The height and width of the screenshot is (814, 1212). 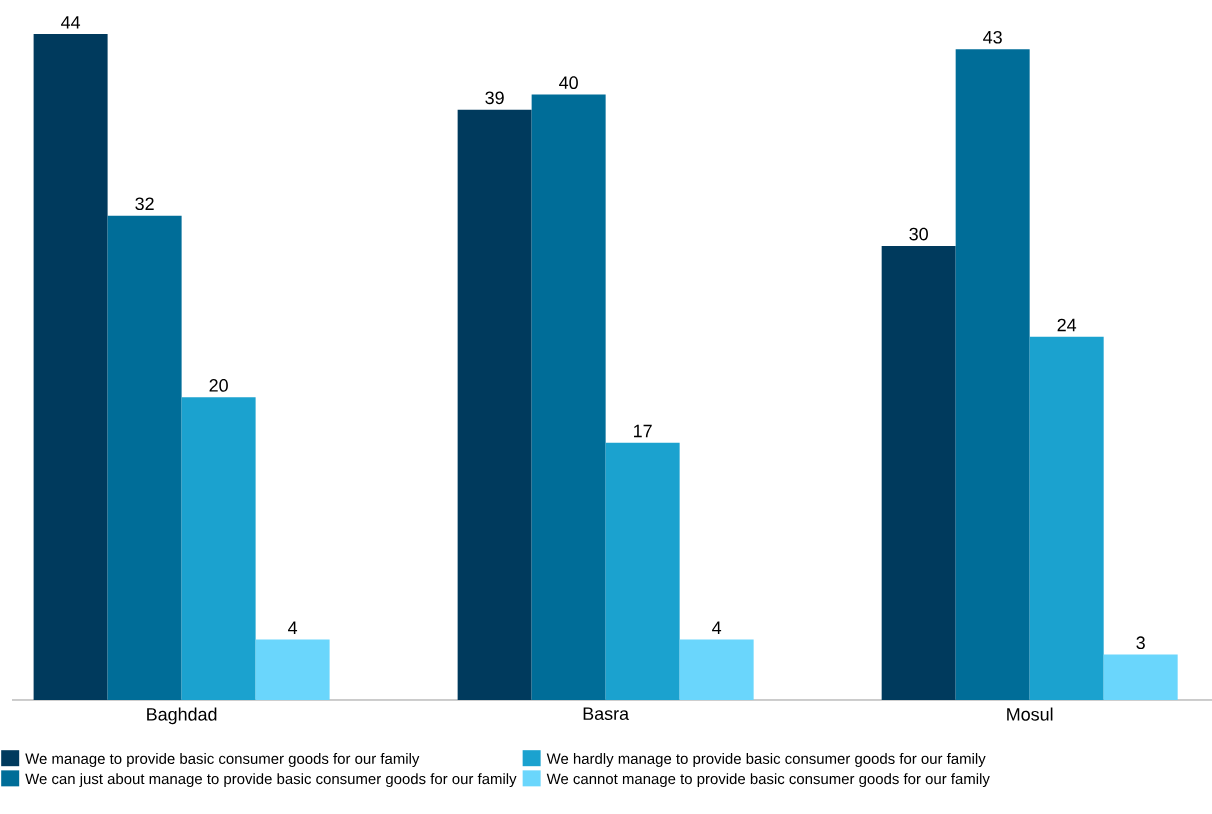 What do you see at coordinates (182, 716) in the screenshot?
I see `x-tick-label: Baghdad` at bounding box center [182, 716].